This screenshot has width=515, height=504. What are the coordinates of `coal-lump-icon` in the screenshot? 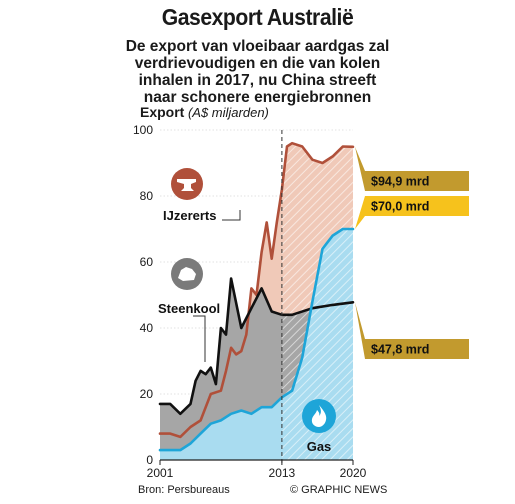 It's located at (187, 274).